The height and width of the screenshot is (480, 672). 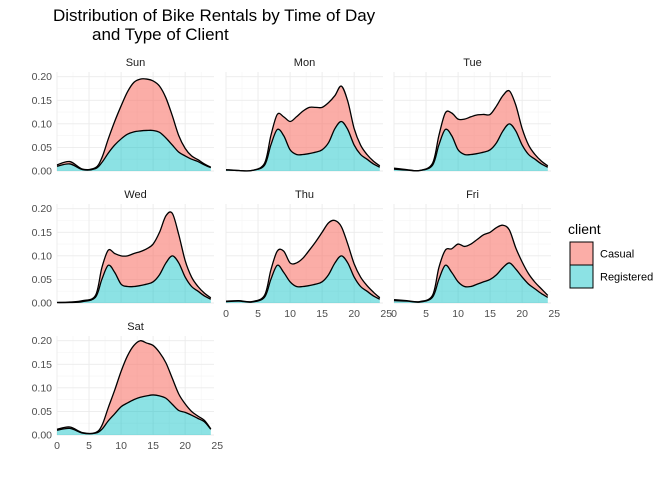 I want to click on facet-panel-fri: Fri 0 5 10 15 20 25, so click(x=475, y=254).